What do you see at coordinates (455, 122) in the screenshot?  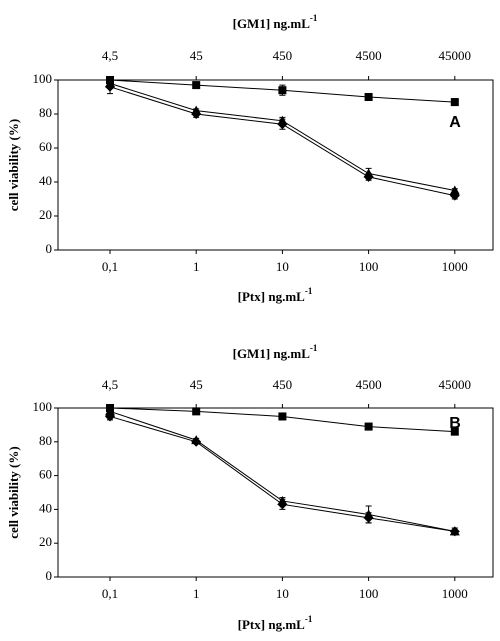 I see `panel-label: A` at bounding box center [455, 122].